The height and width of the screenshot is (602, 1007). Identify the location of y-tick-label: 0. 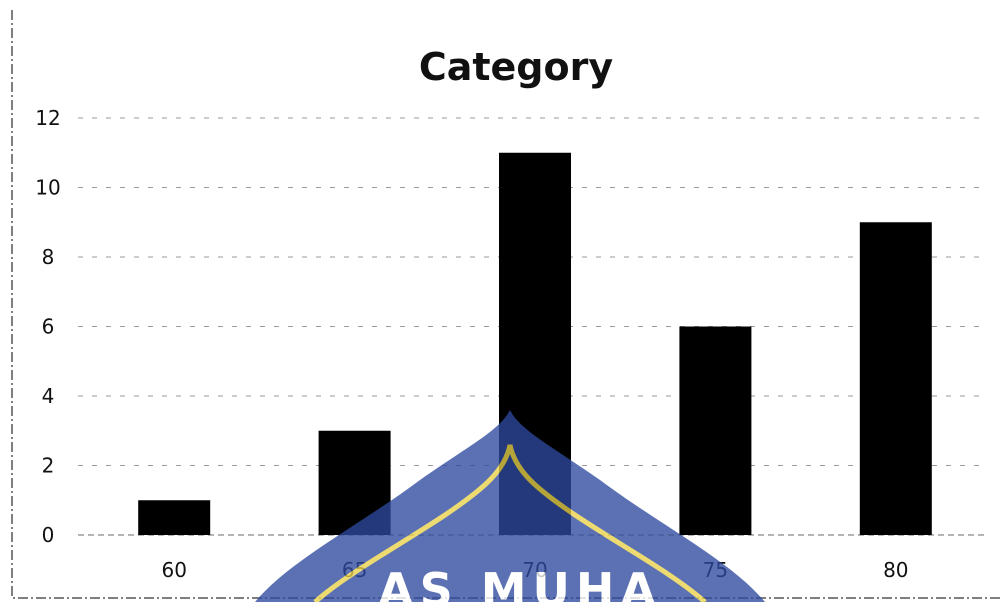
(48, 535).